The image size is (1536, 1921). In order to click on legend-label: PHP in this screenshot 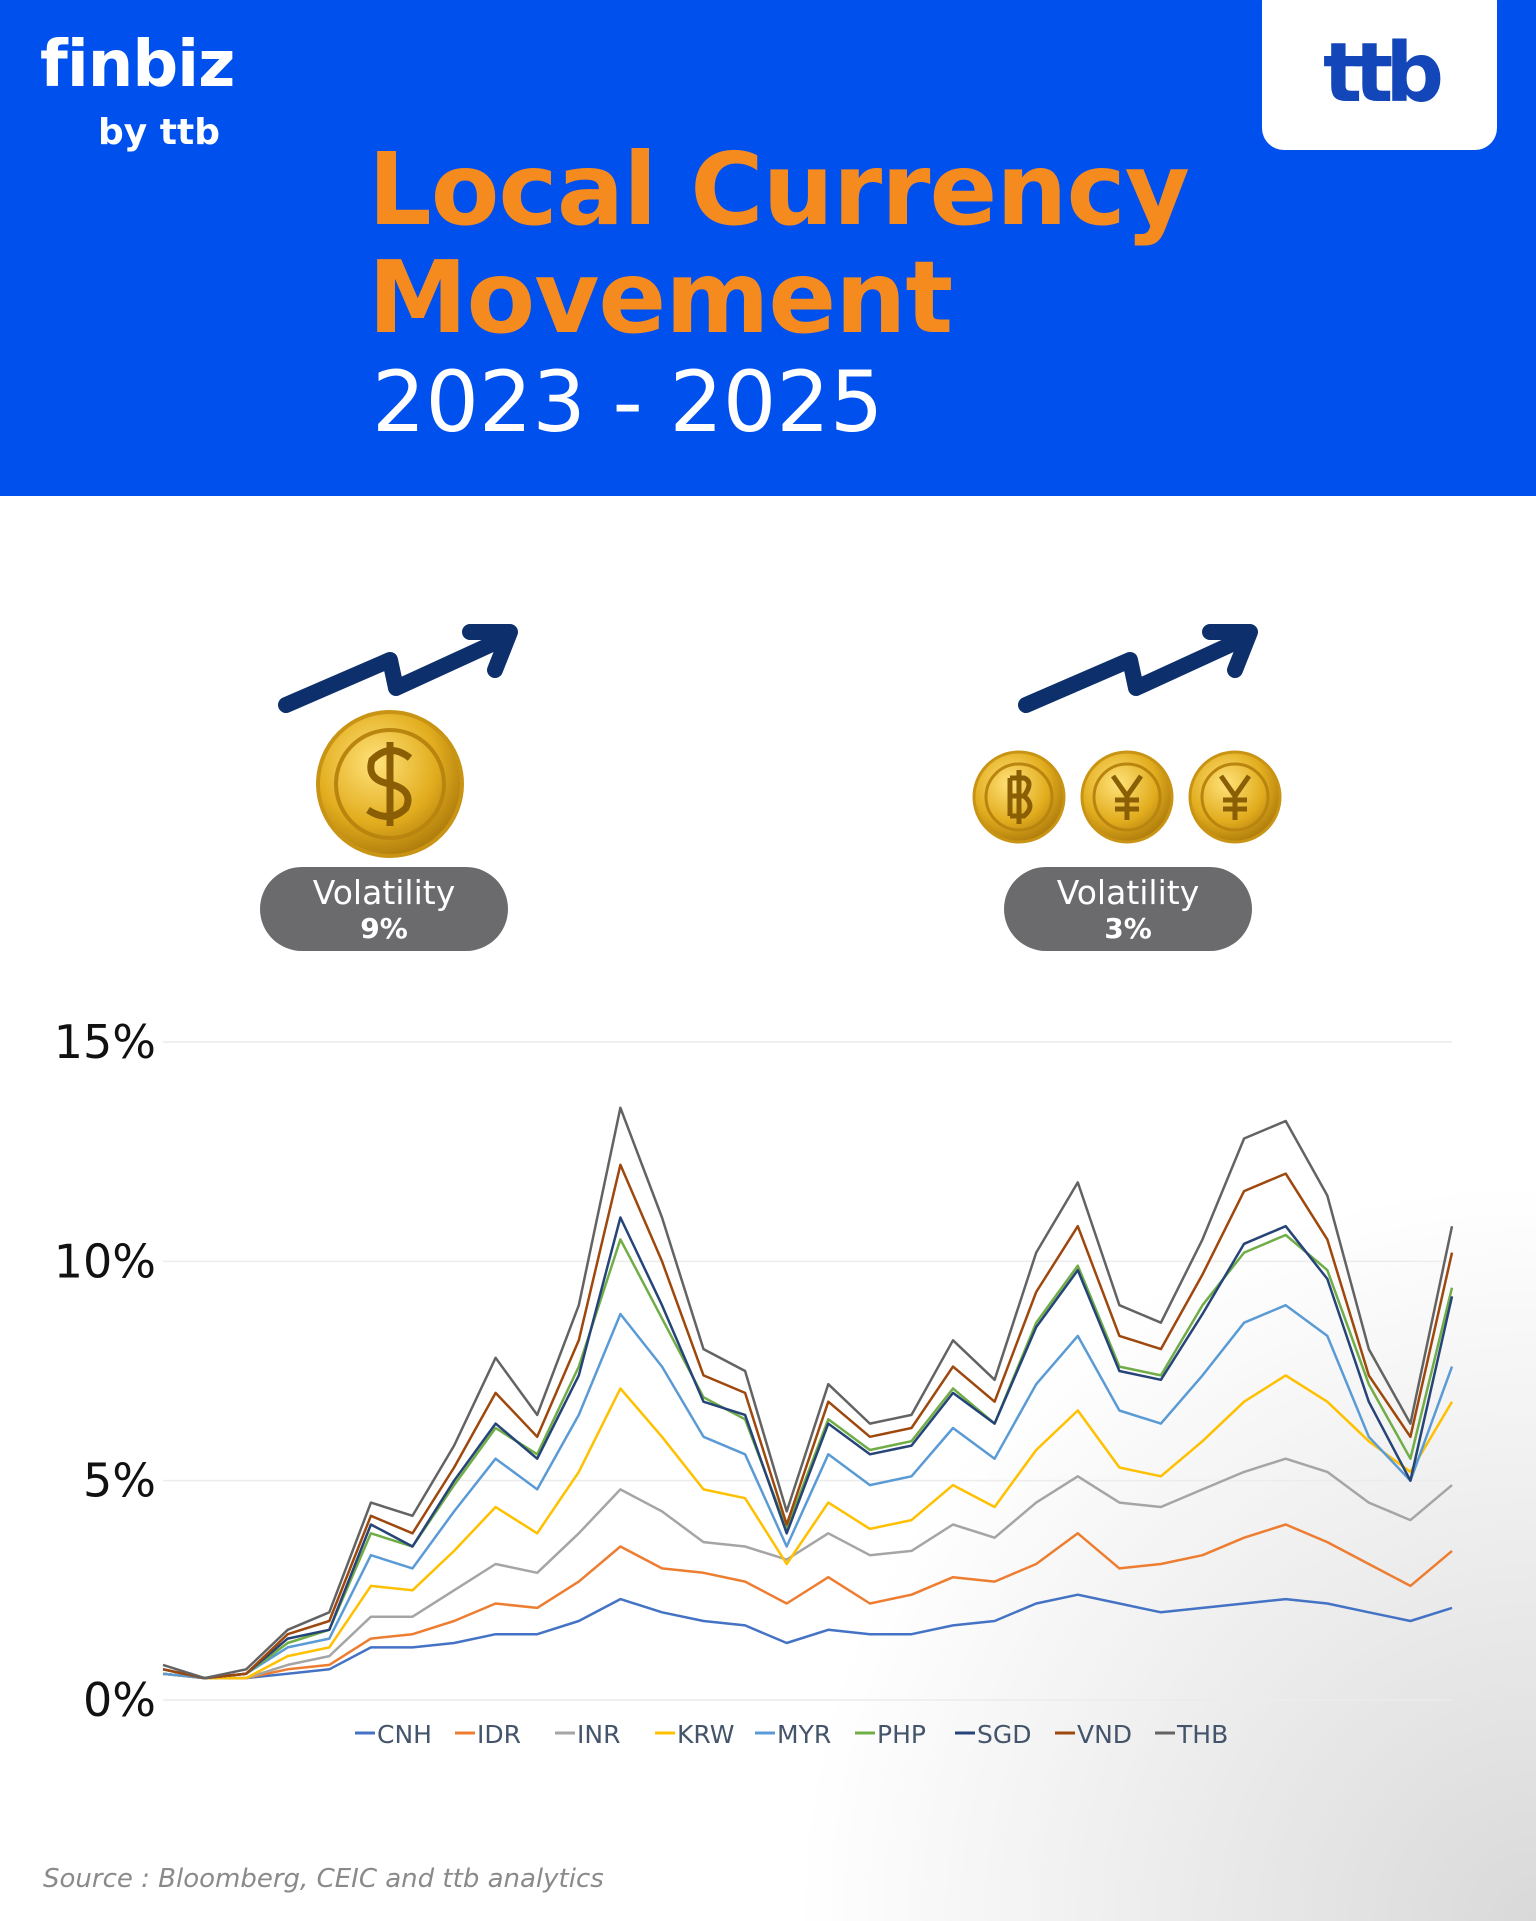, I will do `click(901, 1734)`.